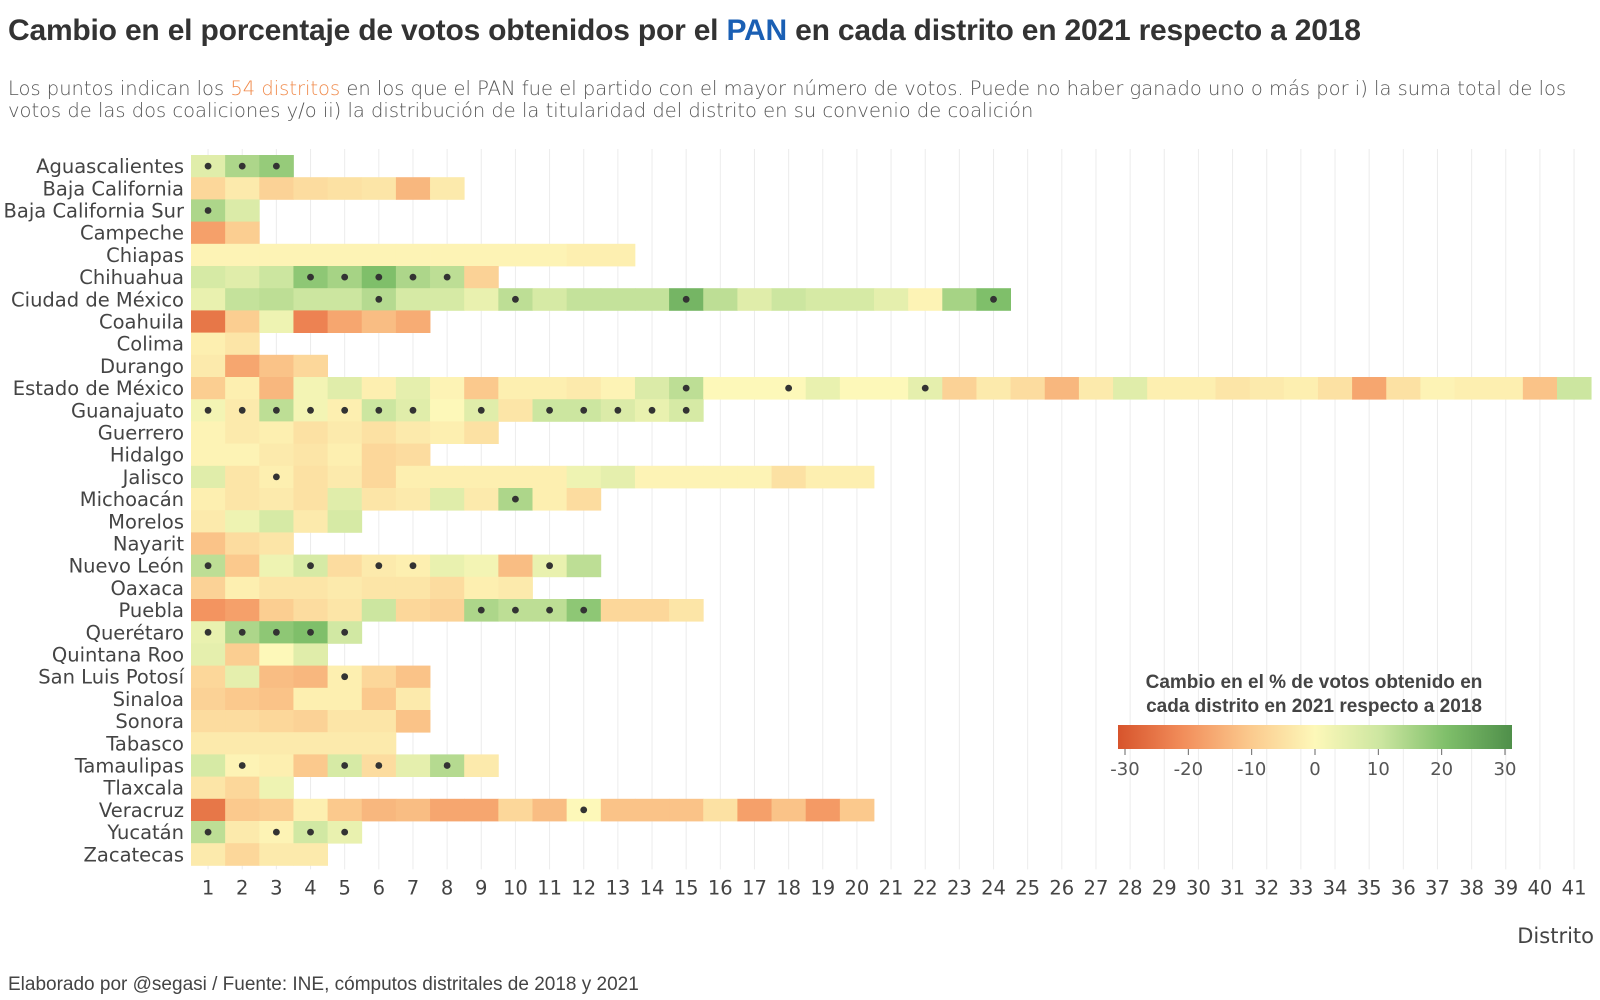 The width and height of the screenshot is (1600, 1000). What do you see at coordinates (481, 887) in the screenshot?
I see `x-tick-label: 9` at bounding box center [481, 887].